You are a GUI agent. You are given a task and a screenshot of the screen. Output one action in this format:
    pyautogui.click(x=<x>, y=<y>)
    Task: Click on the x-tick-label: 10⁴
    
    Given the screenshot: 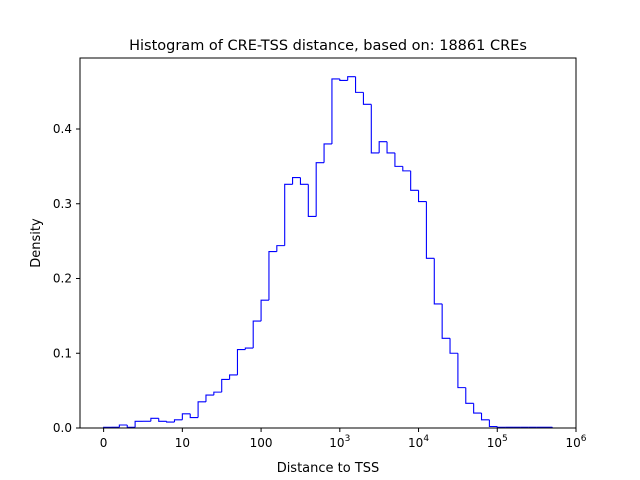 What is the action you would take?
    pyautogui.click(x=418, y=442)
    